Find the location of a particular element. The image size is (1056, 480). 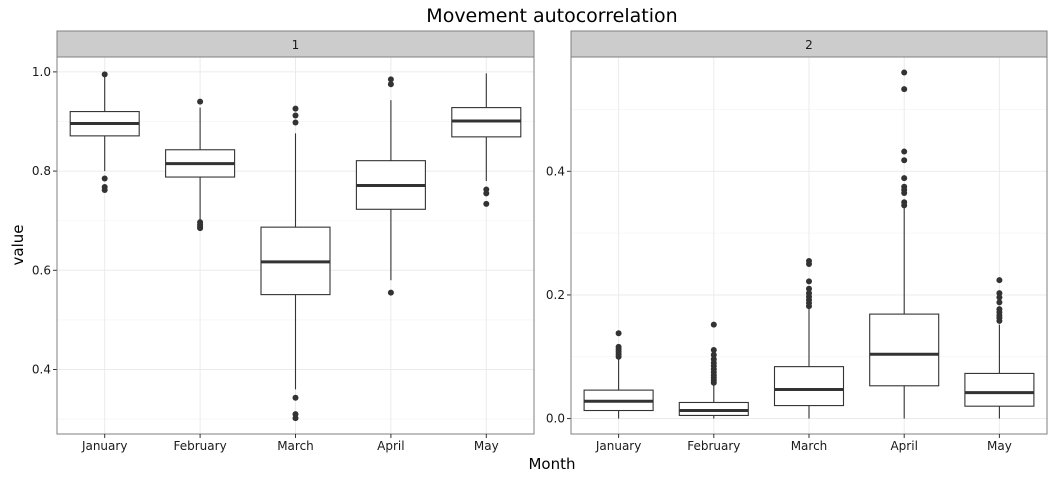

chart-title: Movement autocorrelation is located at coordinates (551, 16).